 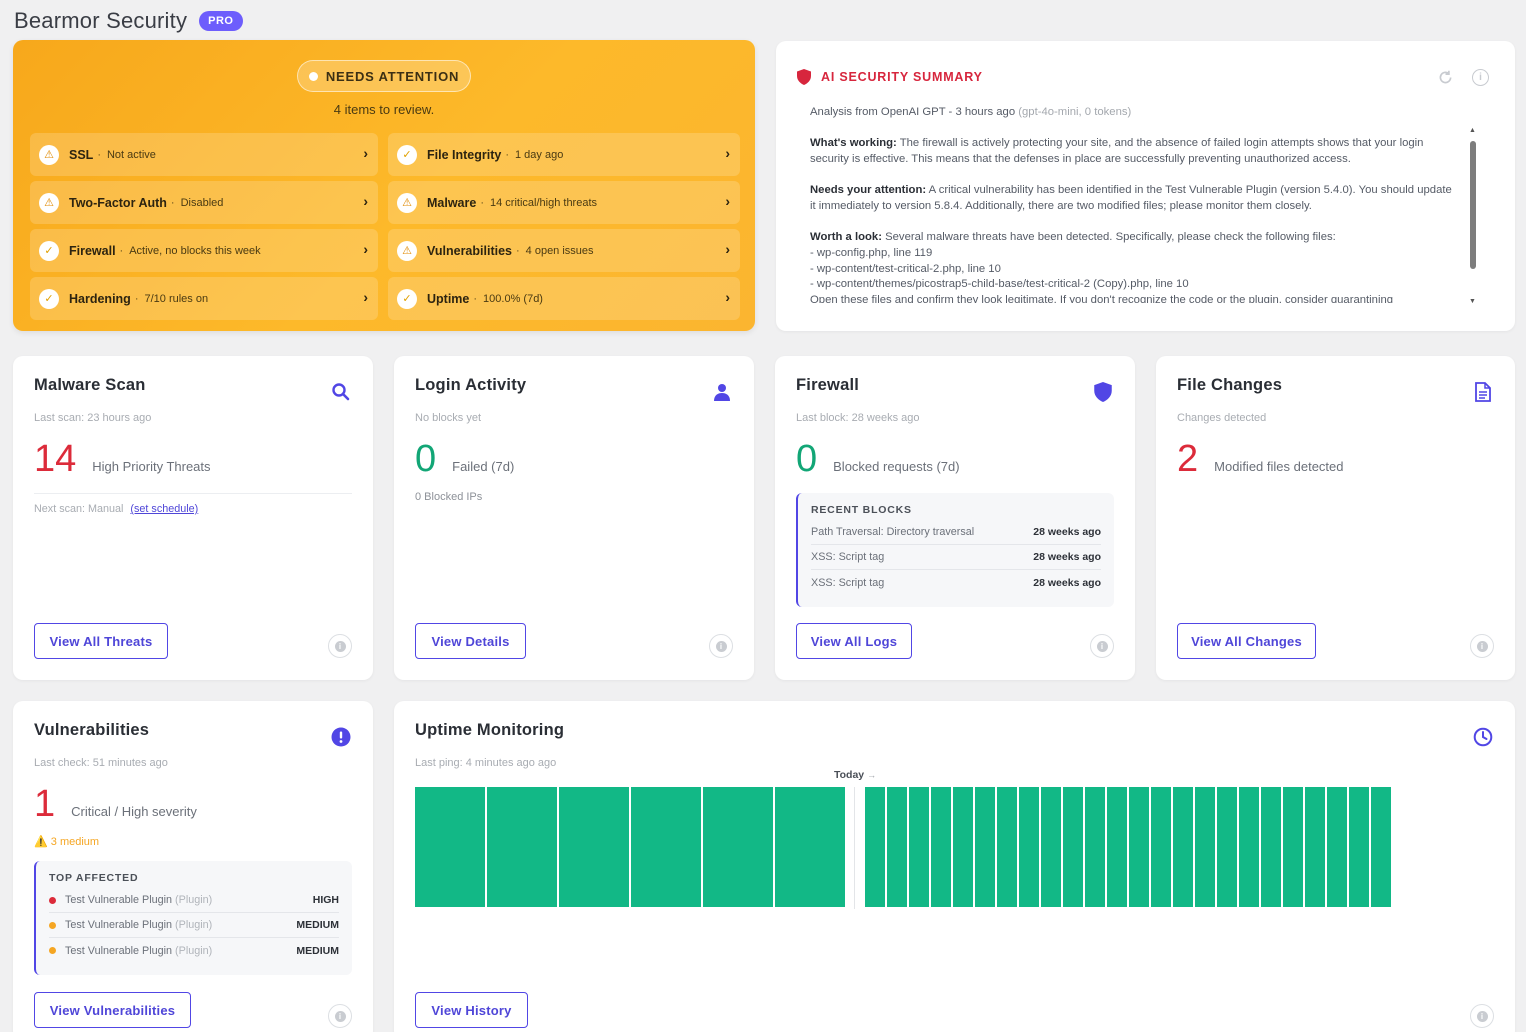 What do you see at coordinates (101, 641) in the screenshot?
I see `view-all-threats-button: View All Threats` at bounding box center [101, 641].